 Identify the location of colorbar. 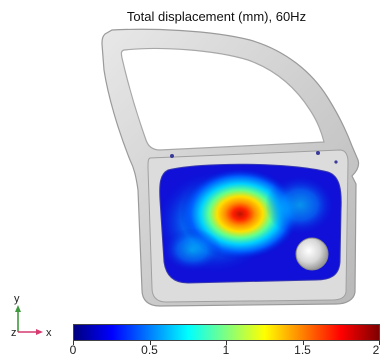
(226, 332).